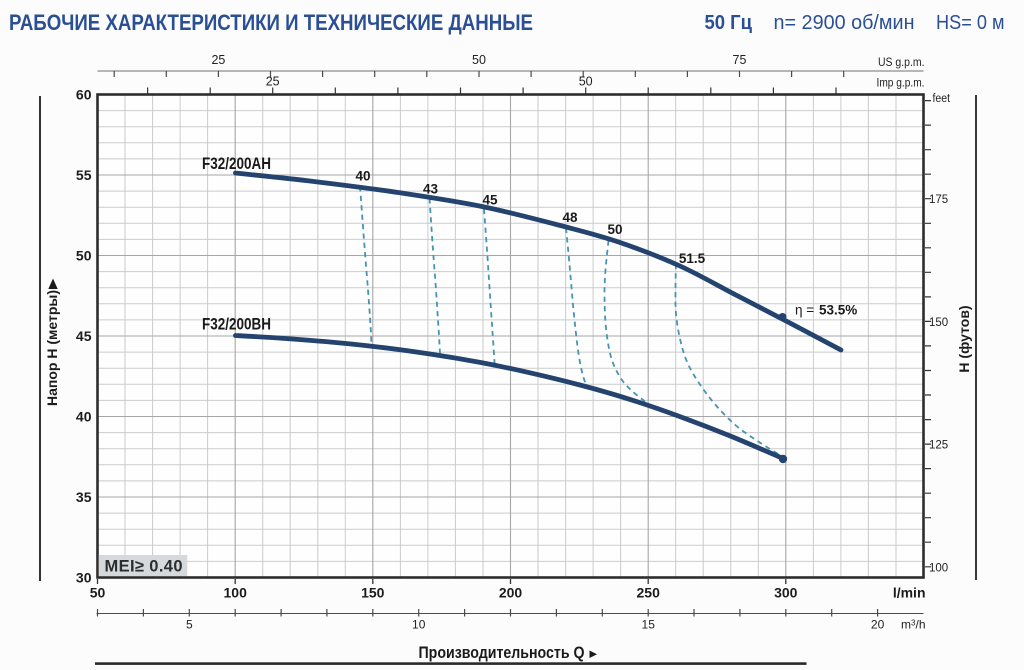 The height and width of the screenshot is (670, 1024). What do you see at coordinates (84, 578) in the screenshot?
I see `svg-text: 30` at bounding box center [84, 578].